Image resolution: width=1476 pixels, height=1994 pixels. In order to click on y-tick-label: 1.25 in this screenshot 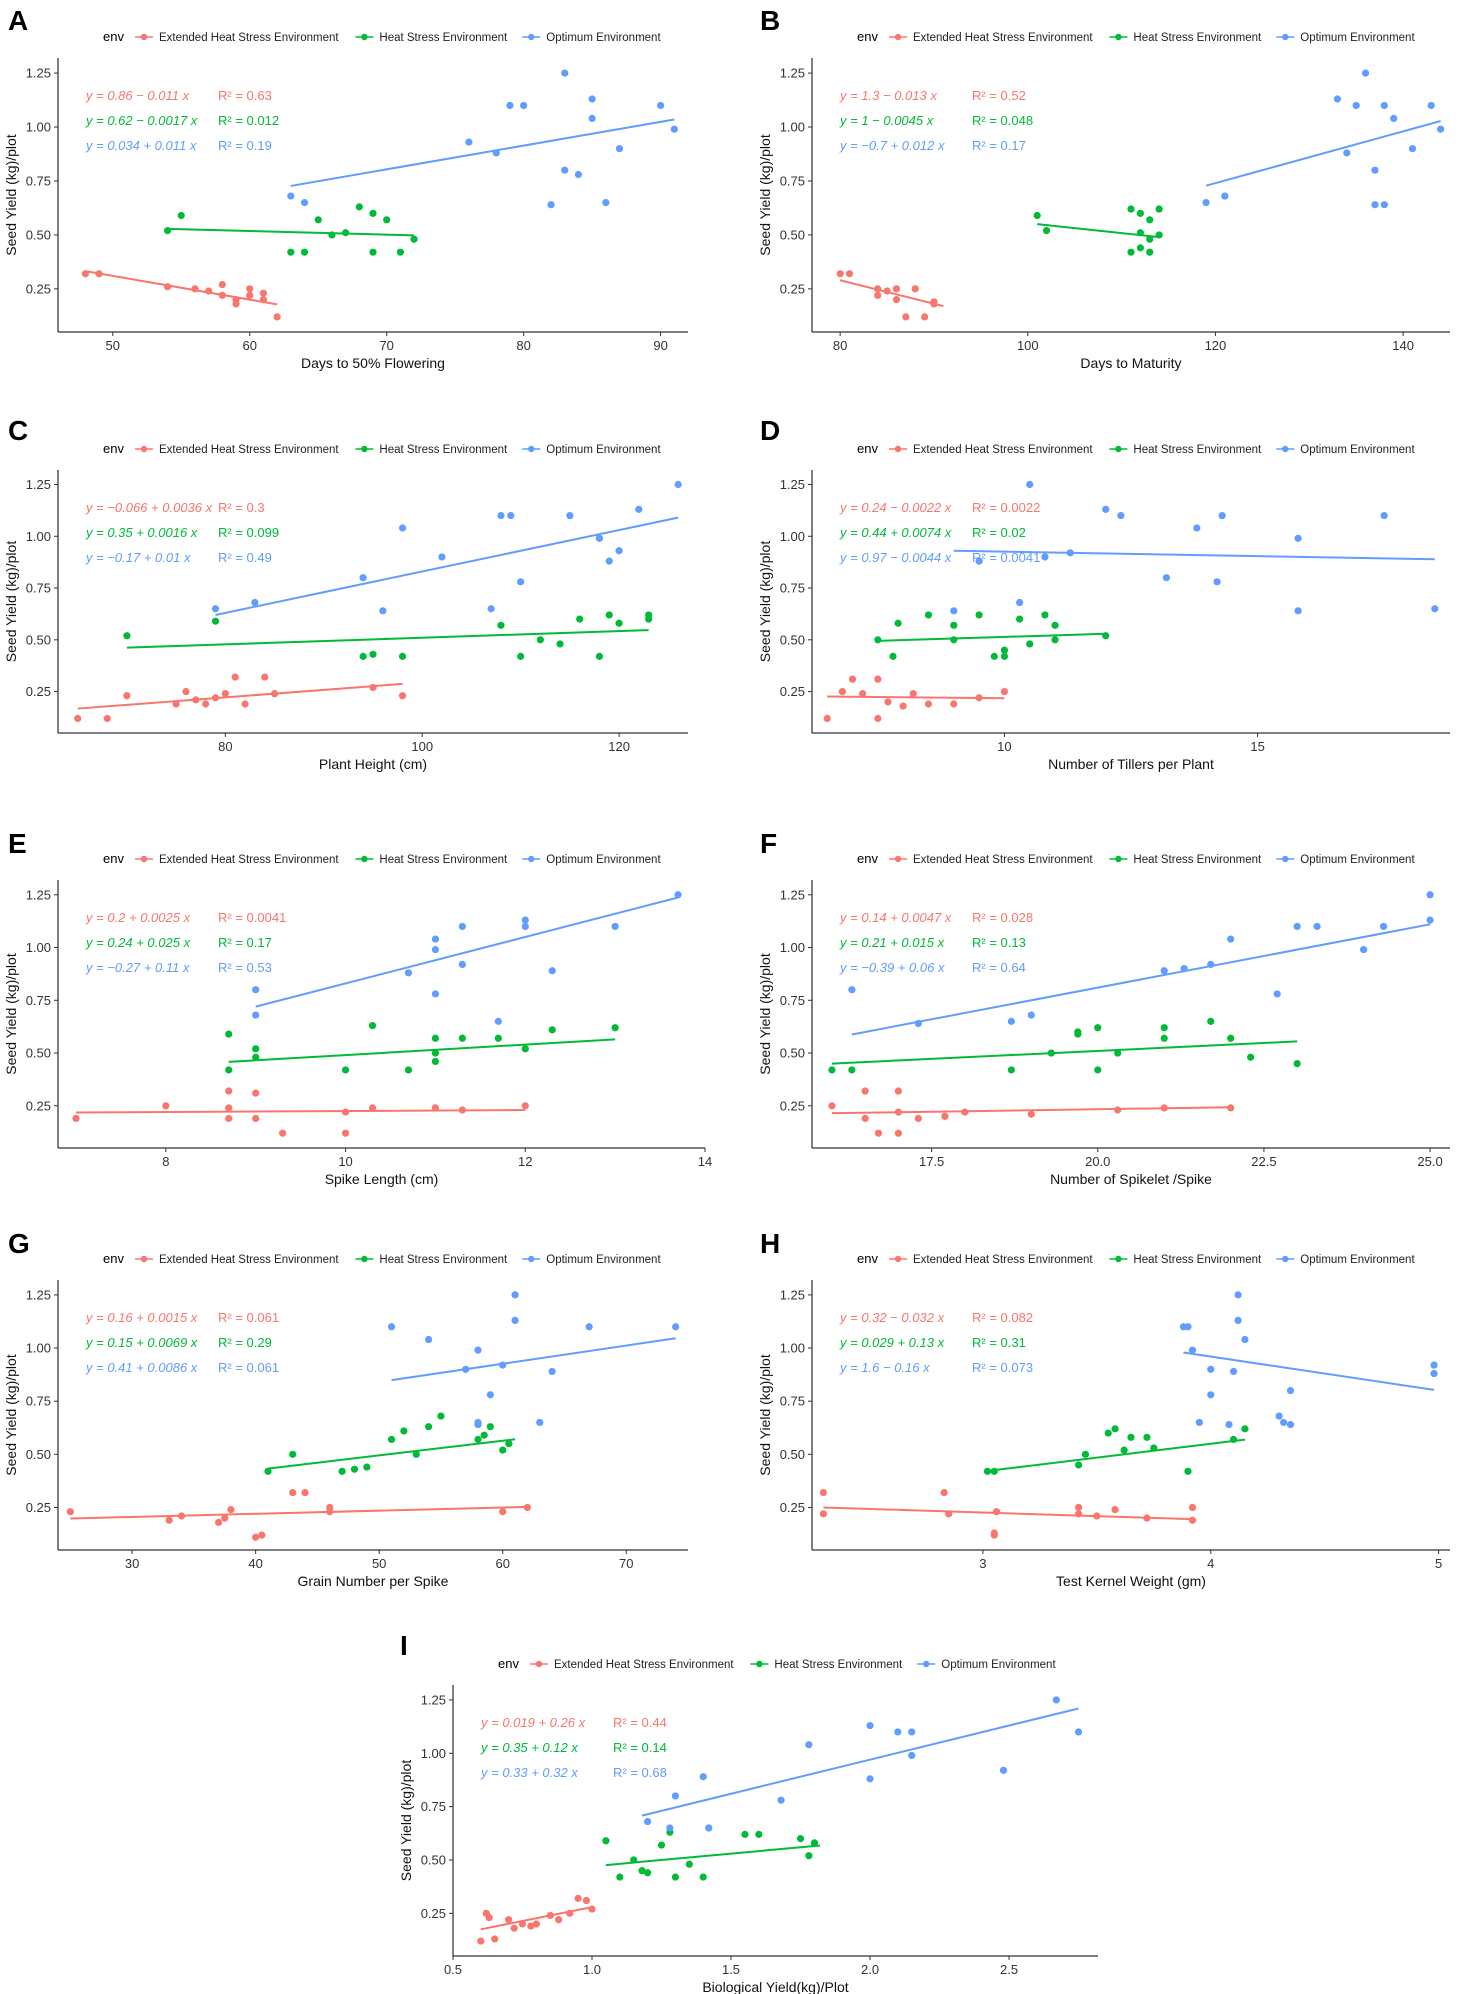, I will do `click(38, 894)`.